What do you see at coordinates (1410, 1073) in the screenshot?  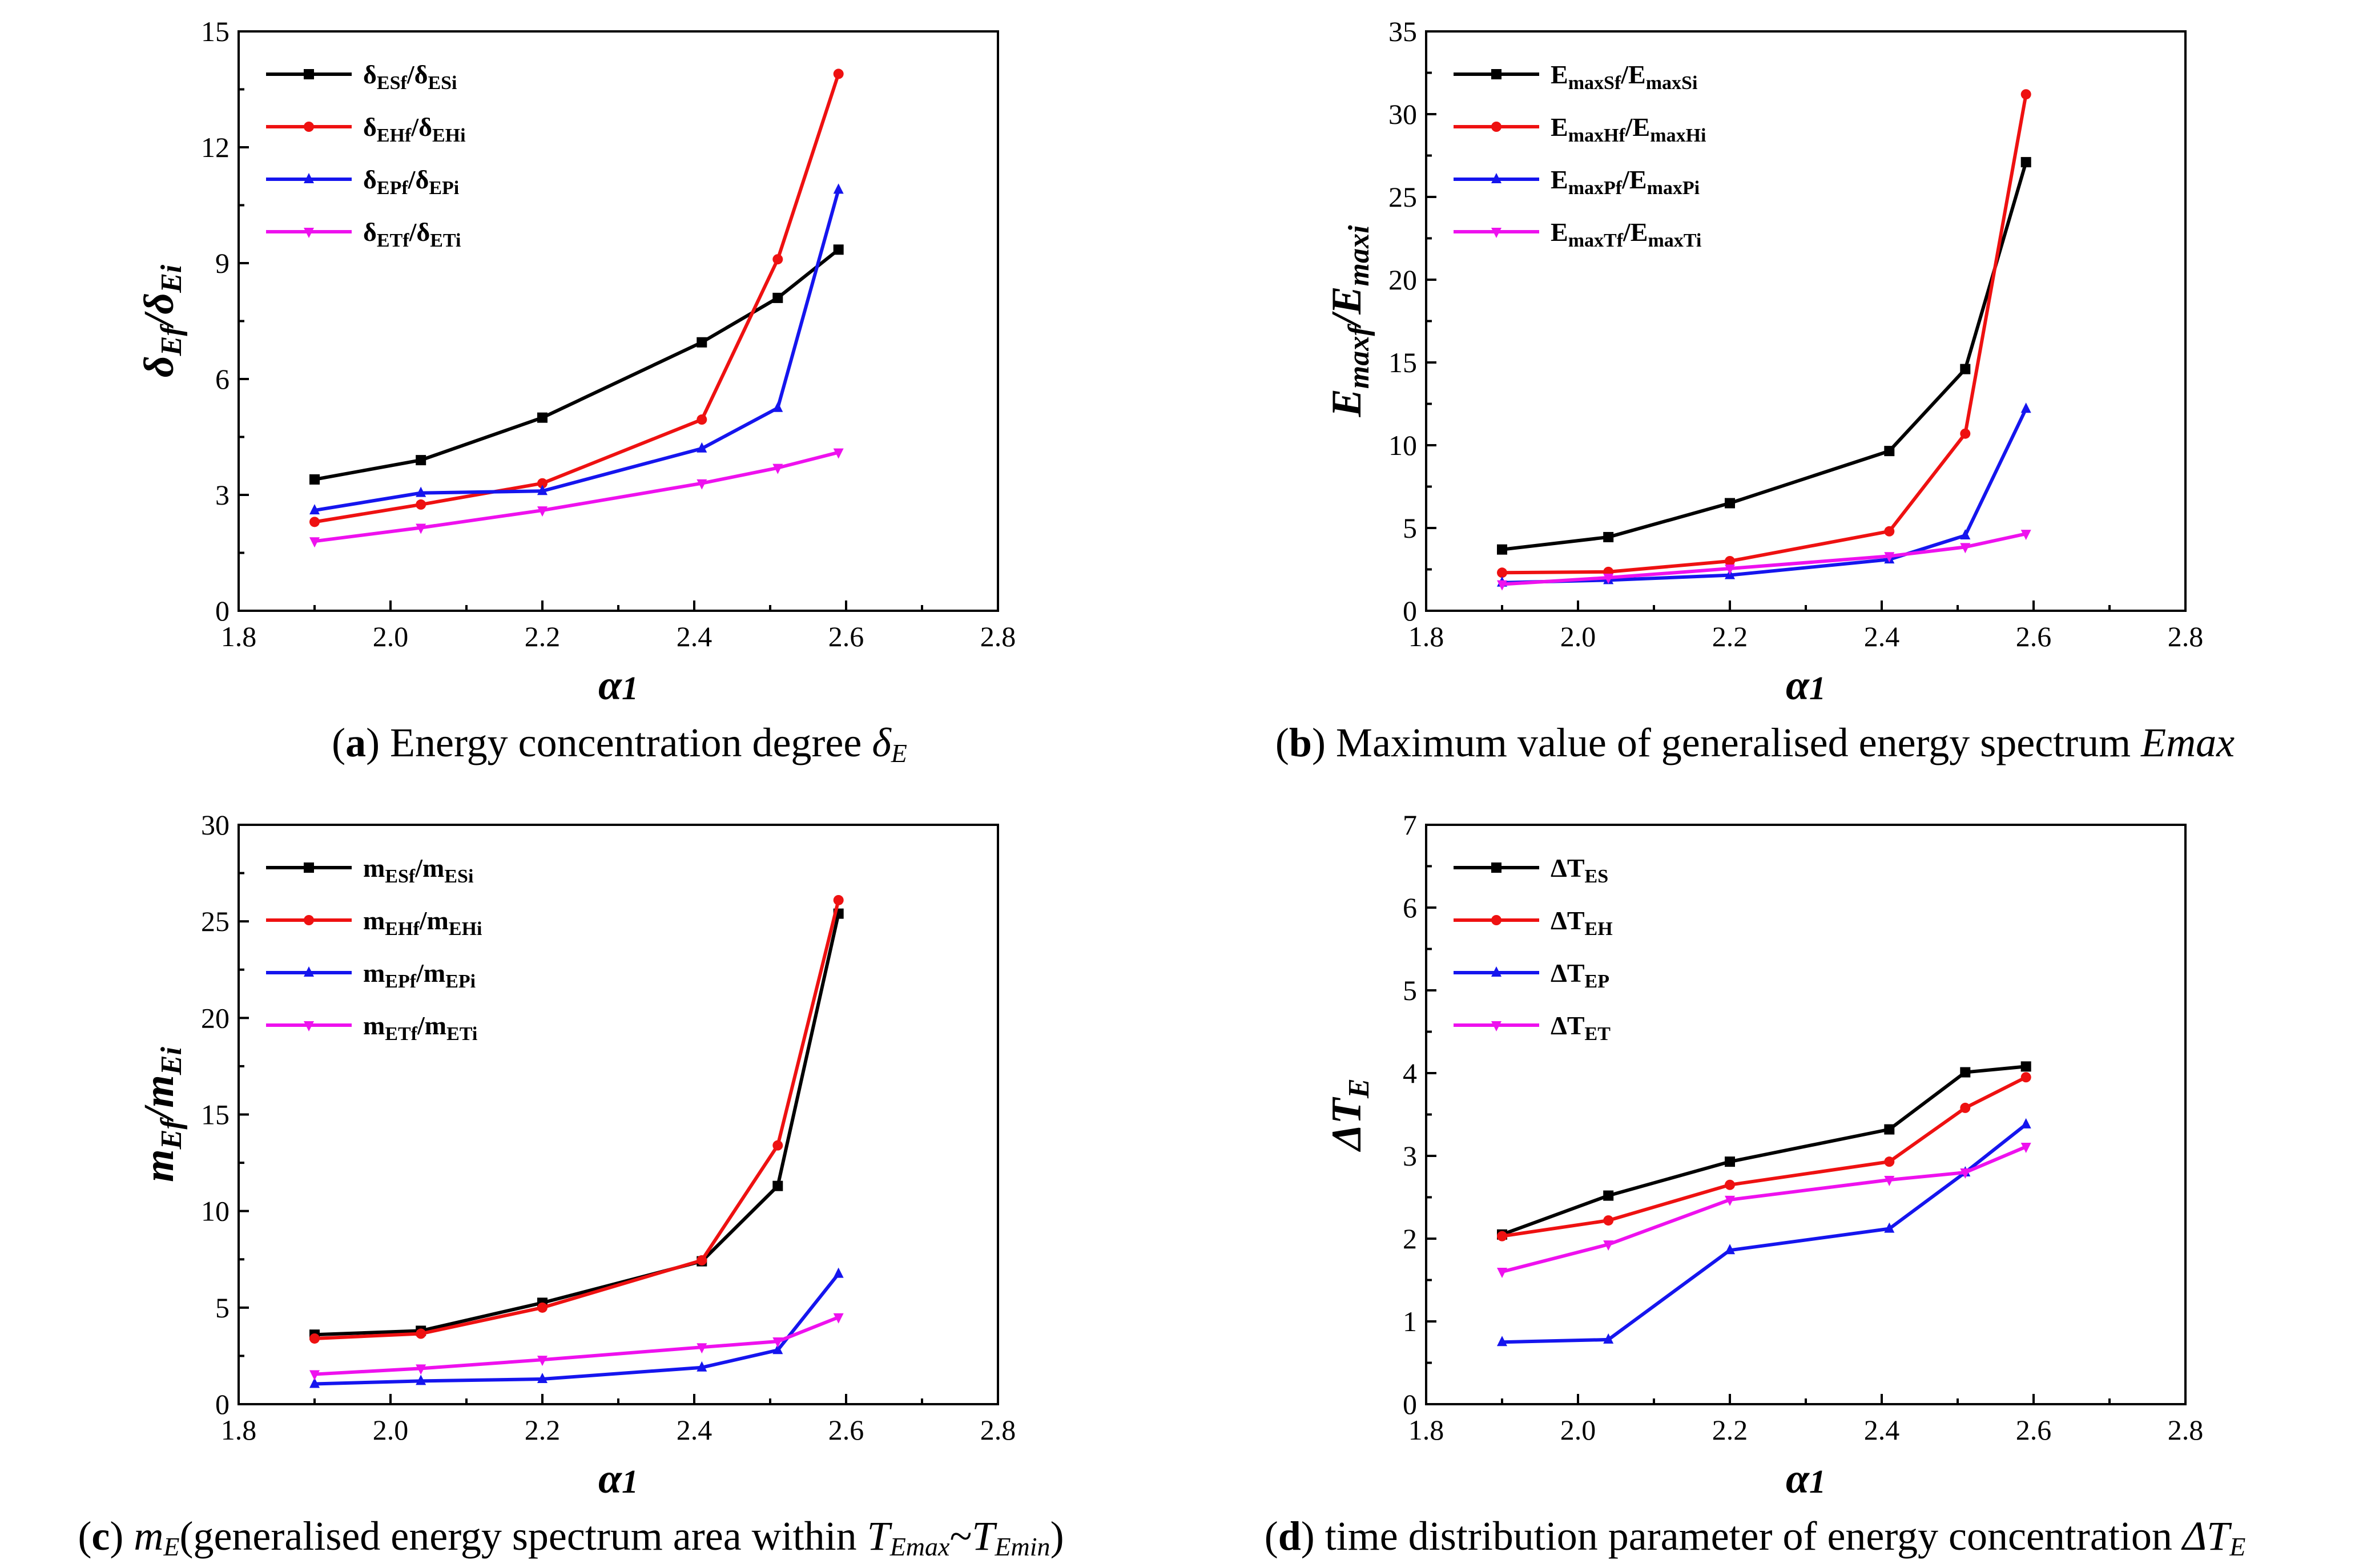 I see `y-tick-label: 4` at bounding box center [1410, 1073].